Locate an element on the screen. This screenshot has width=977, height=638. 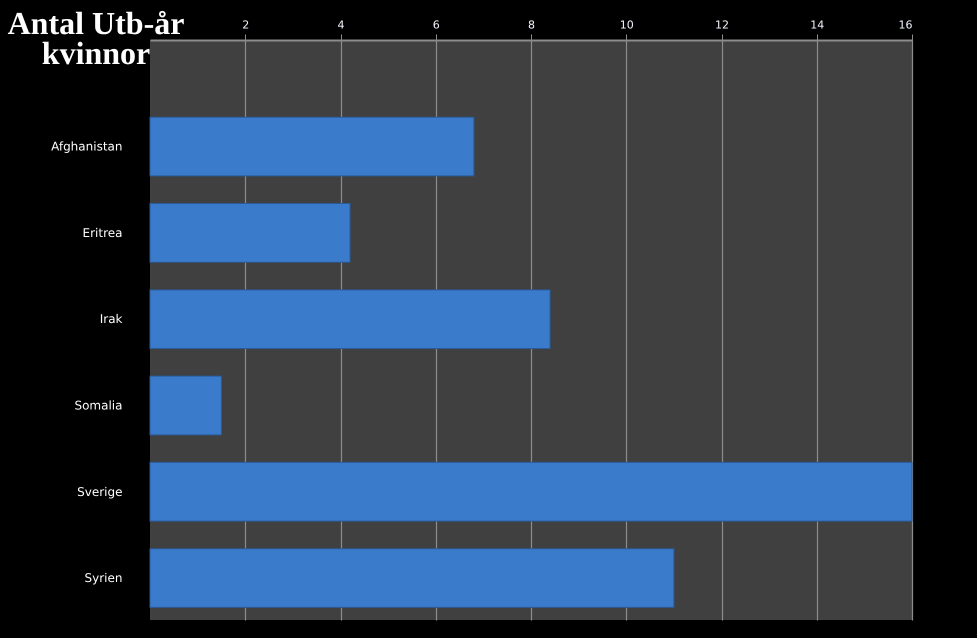
x-tick-label: 2 is located at coordinates (246, 25).